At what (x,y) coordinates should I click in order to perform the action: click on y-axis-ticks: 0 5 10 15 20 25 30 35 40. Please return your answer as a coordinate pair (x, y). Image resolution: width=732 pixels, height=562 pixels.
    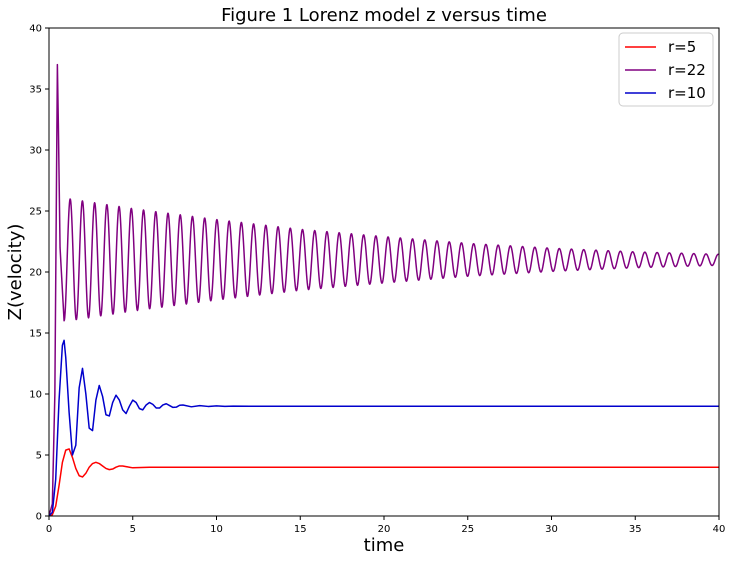
    Looking at the image, I should click on (39, 273).